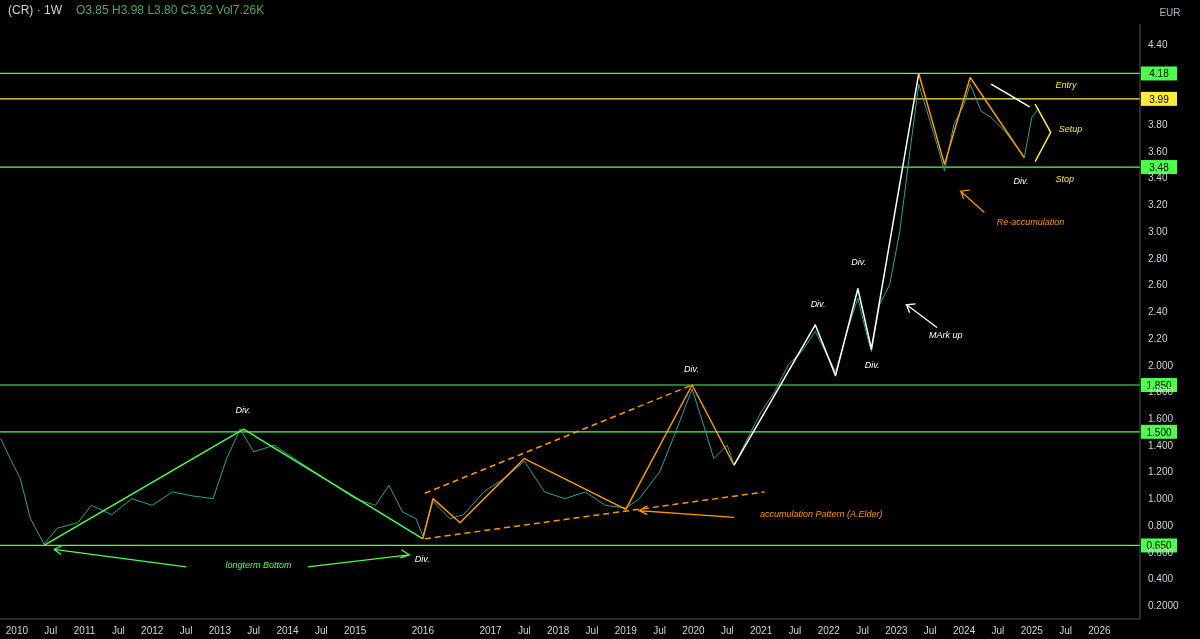 This screenshot has height=639, width=1200. What do you see at coordinates (626, 631) in the screenshot?
I see `x-tick-label: 2019` at bounding box center [626, 631].